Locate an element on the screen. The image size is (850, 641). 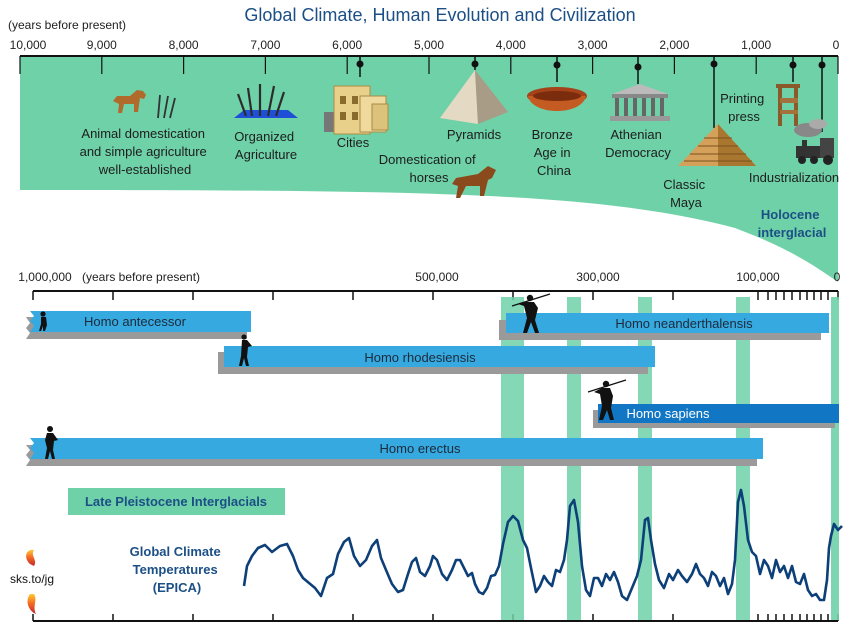
top-axis-tick-label: 3,000 is located at coordinates (593, 45).